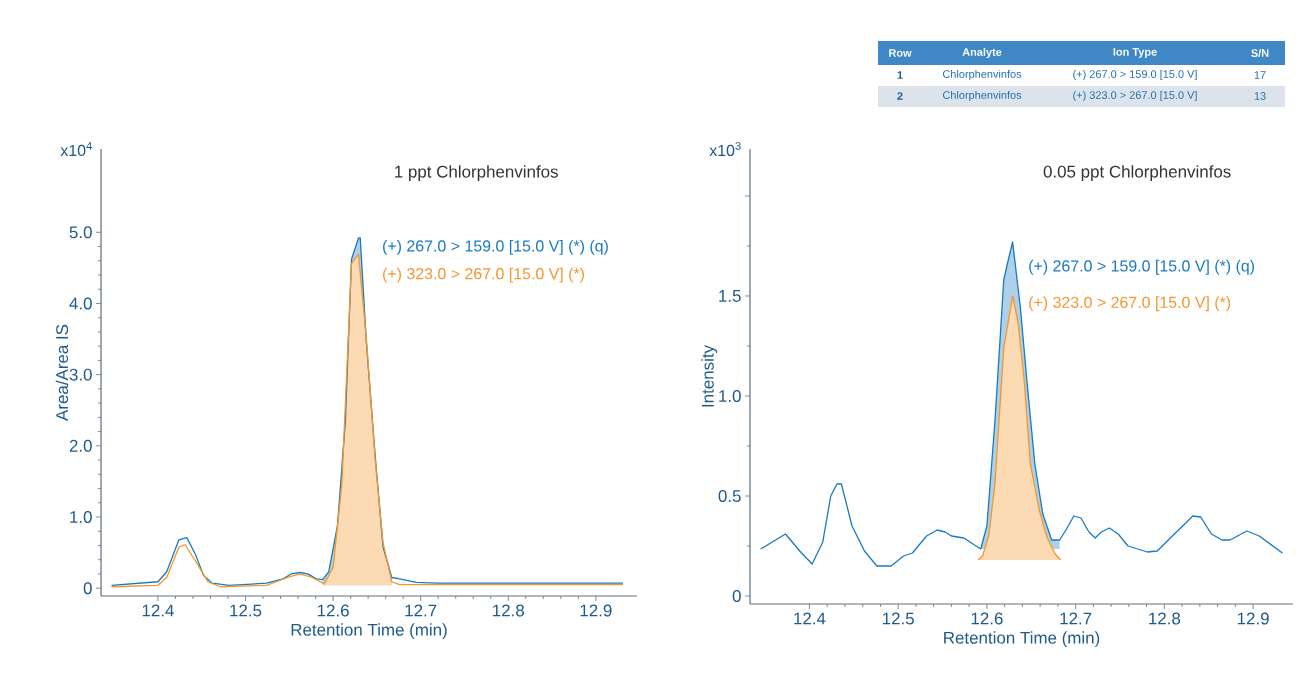 Image resolution: width=1309 pixels, height=690 pixels. What do you see at coordinates (900, 75) in the screenshot?
I see `text: 1` at bounding box center [900, 75].